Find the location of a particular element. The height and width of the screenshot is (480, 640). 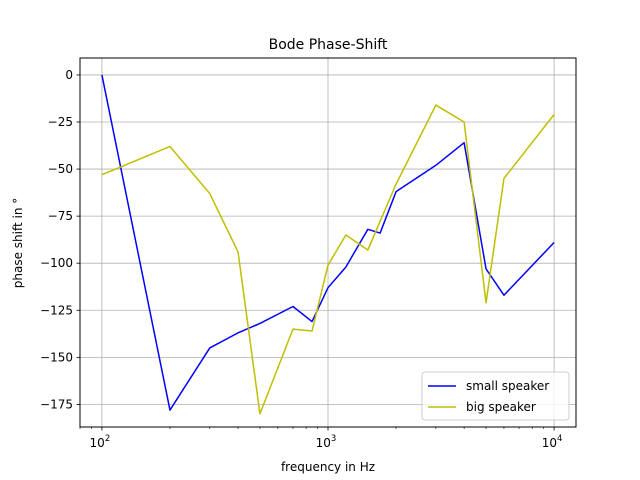

y-tick-label: −175 is located at coordinates (56, 404).